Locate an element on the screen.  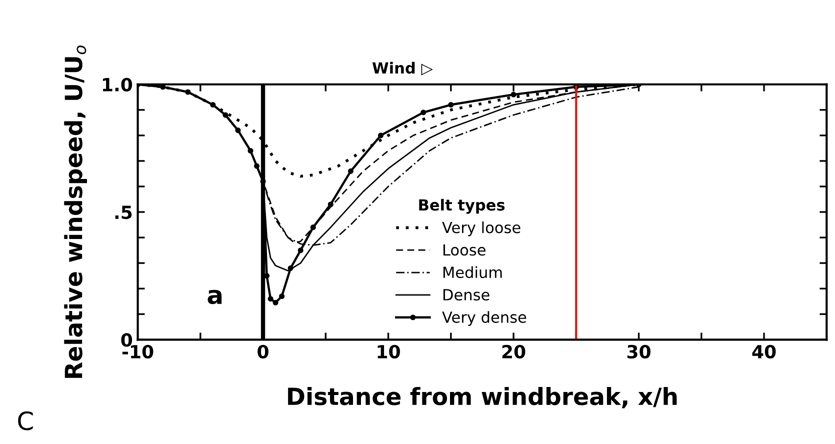
x-axis-title: Distance from windbreak, x/h is located at coordinates (482, 397).